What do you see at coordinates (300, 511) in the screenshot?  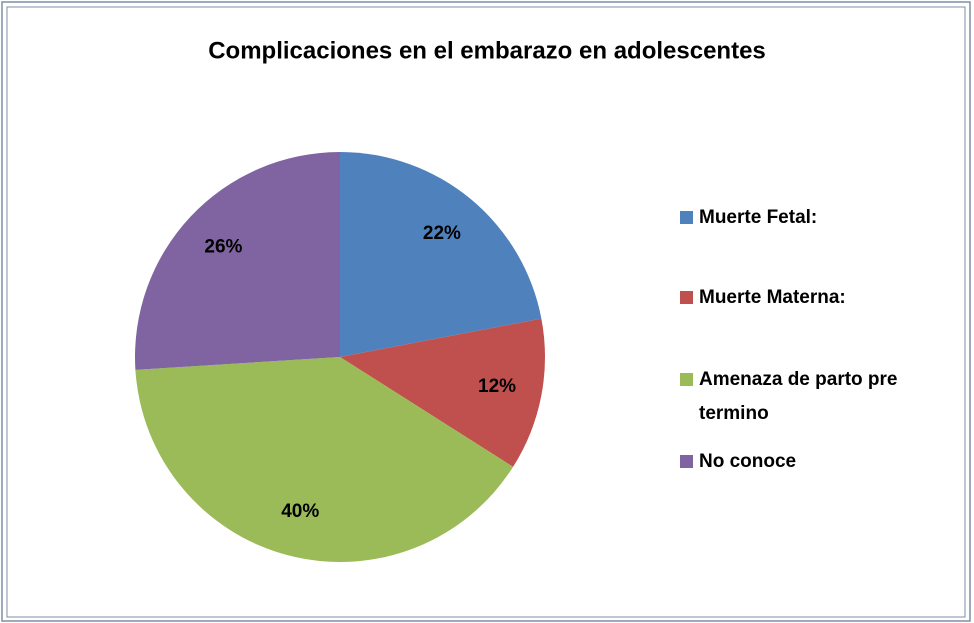 I see `data-label: 40%` at bounding box center [300, 511].